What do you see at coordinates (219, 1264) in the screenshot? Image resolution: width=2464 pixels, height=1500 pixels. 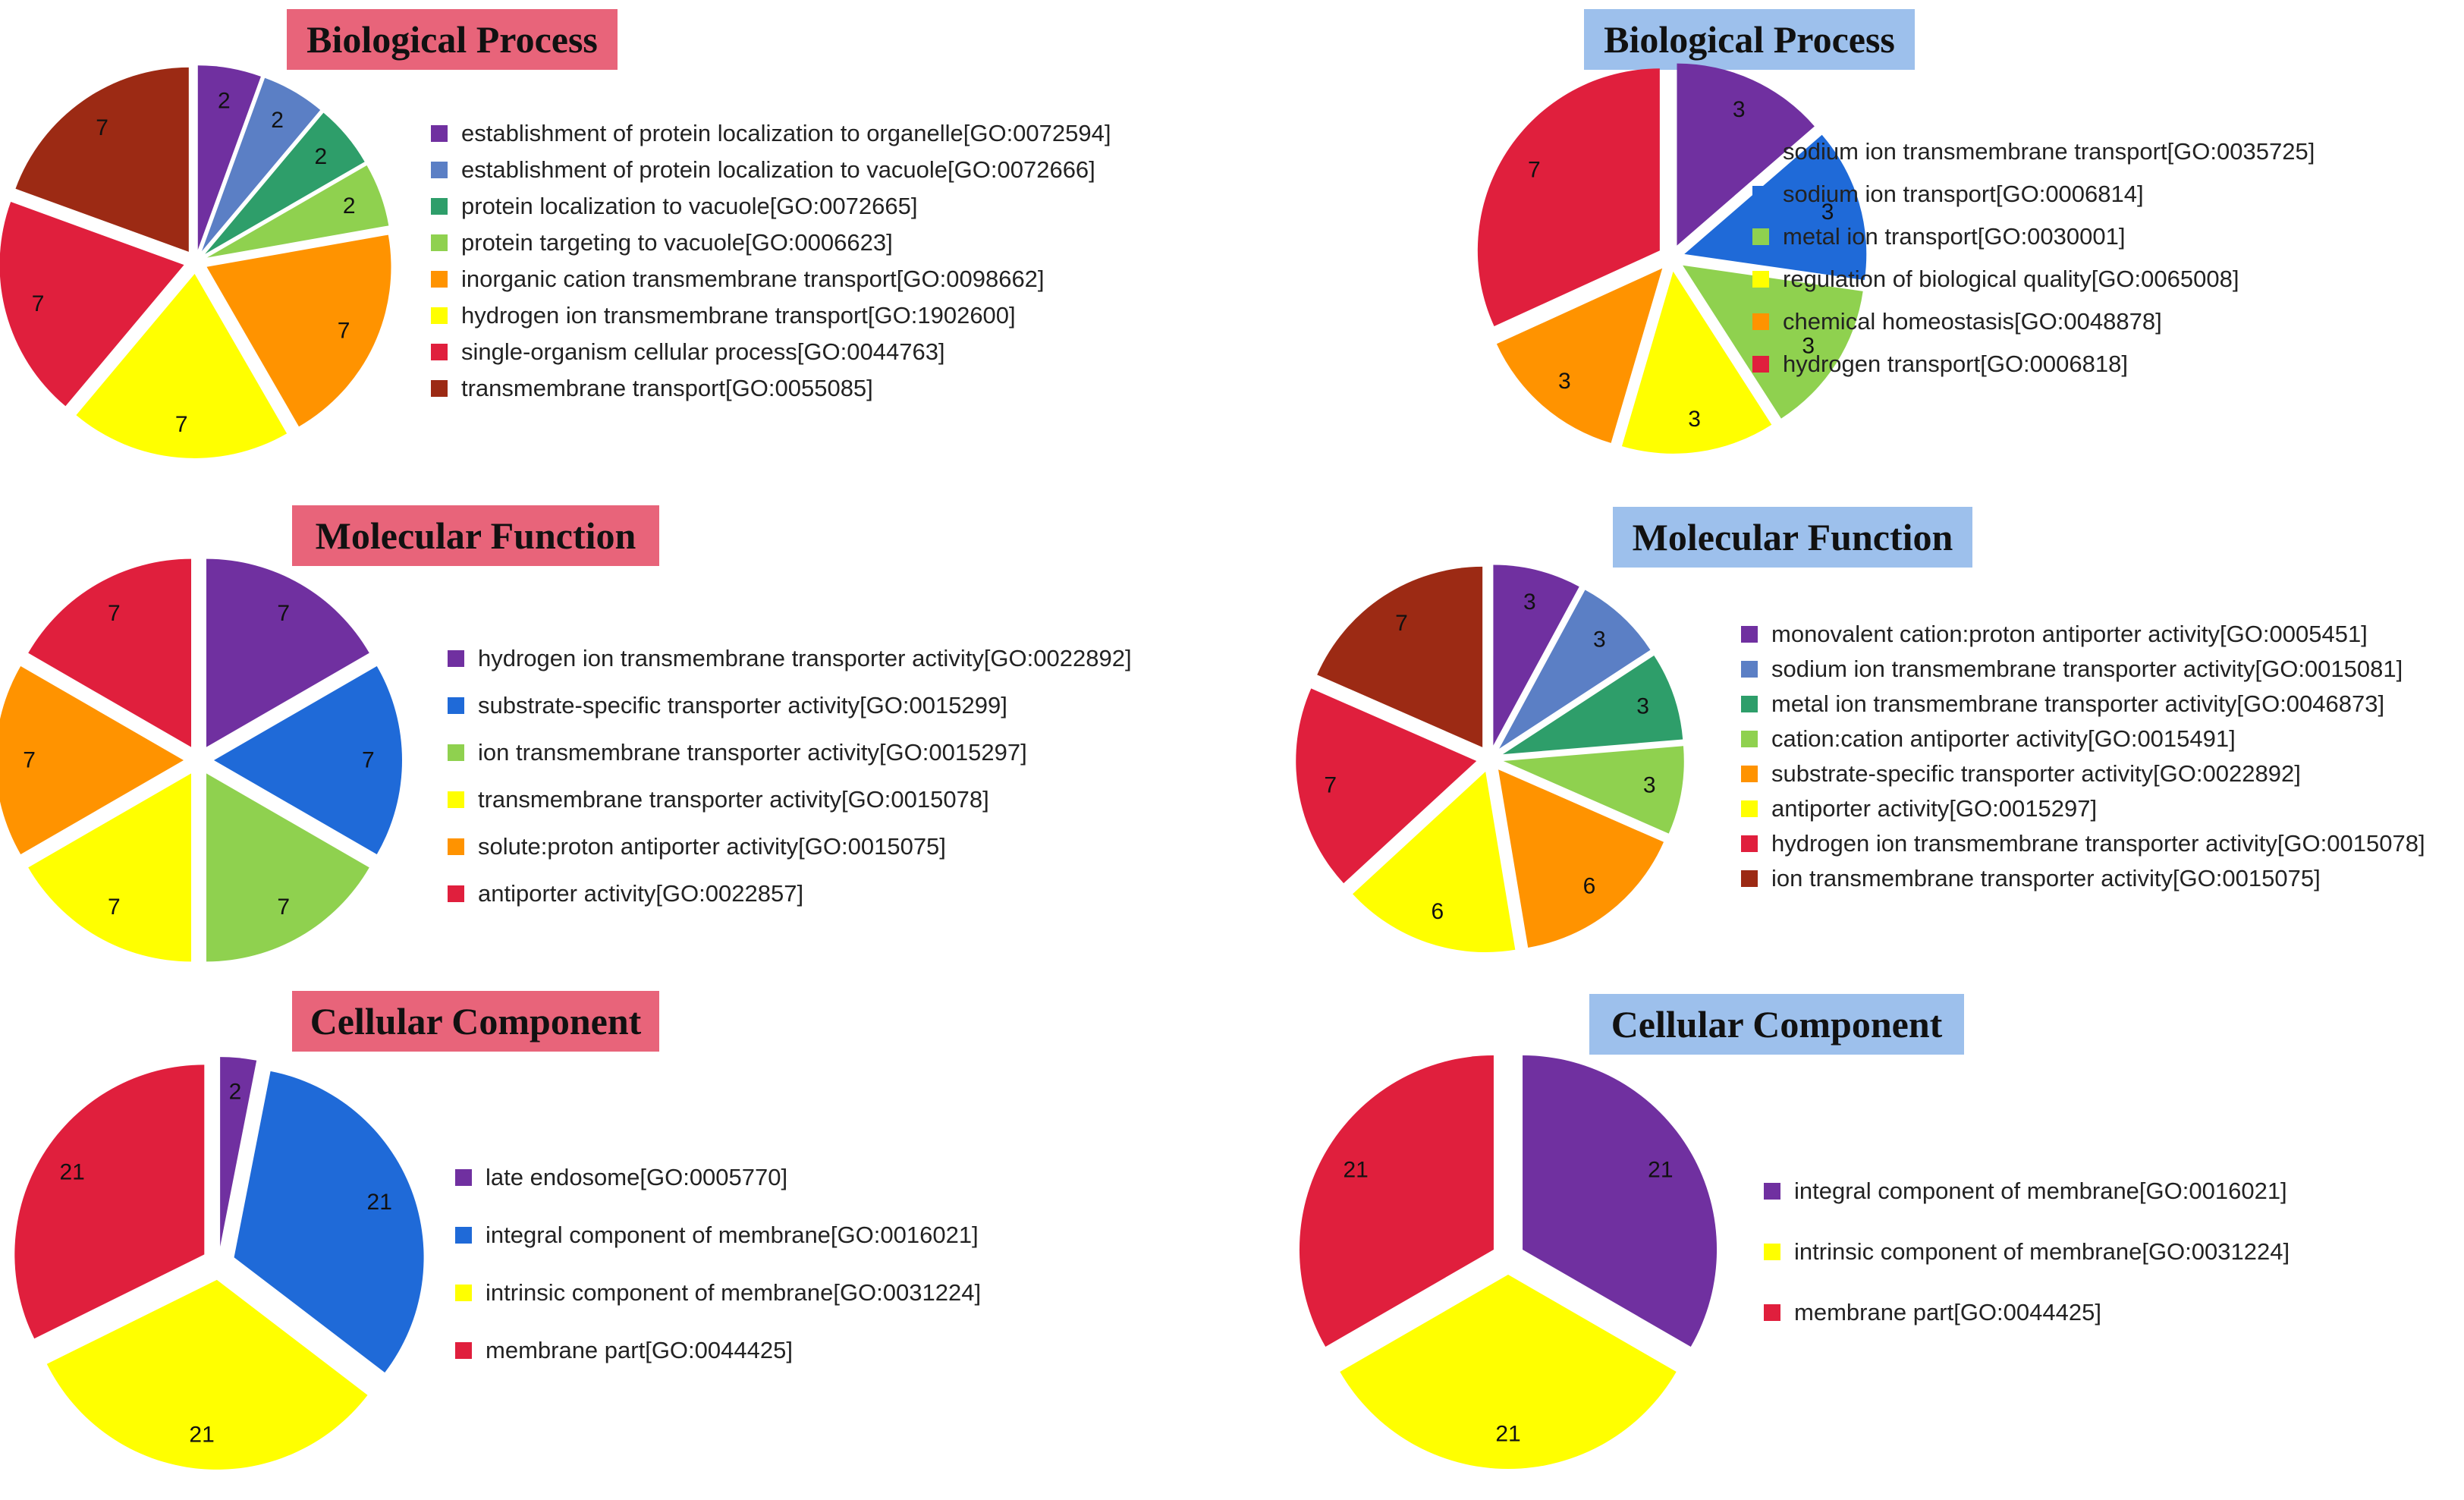 I see `pie-chart: 2 21 21 21` at bounding box center [219, 1264].